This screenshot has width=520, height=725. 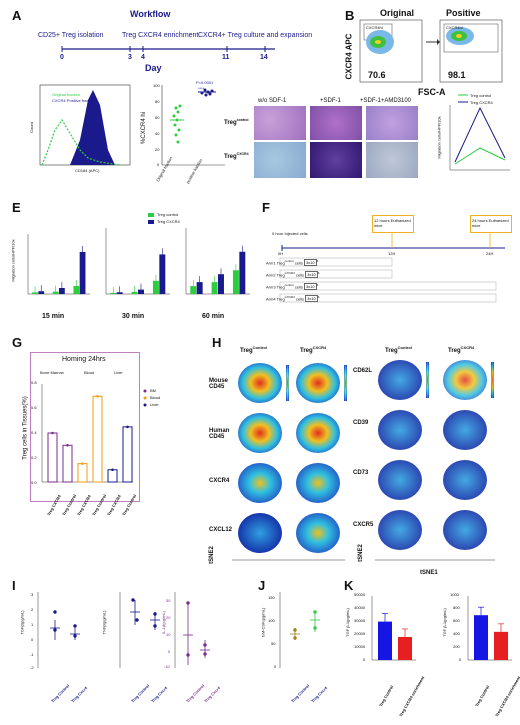 I want to click on k-ylabel-a: TGF β-1(pg/mL), so click(x=347, y=622).